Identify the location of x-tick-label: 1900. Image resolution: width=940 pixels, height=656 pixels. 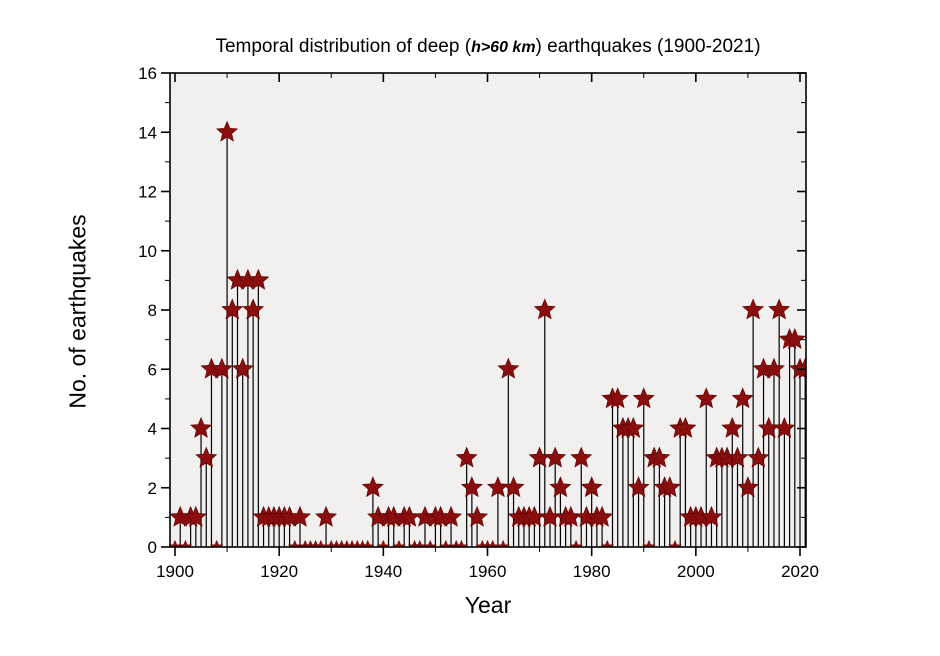
(175, 571).